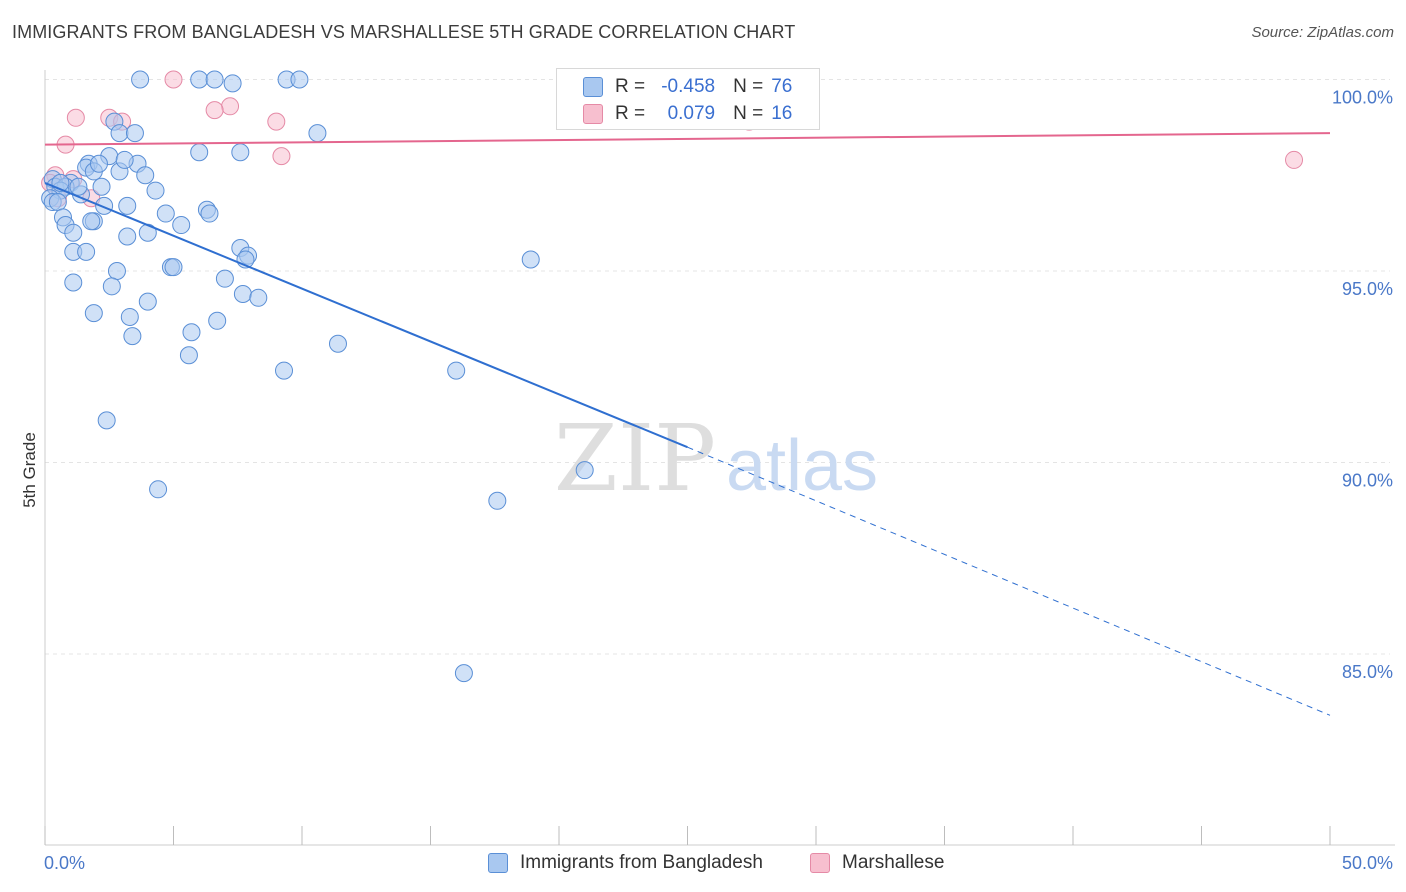  What do you see at coordinates (1367, 481) in the screenshot?
I see `y-tick-label: 90.0%` at bounding box center [1367, 481].